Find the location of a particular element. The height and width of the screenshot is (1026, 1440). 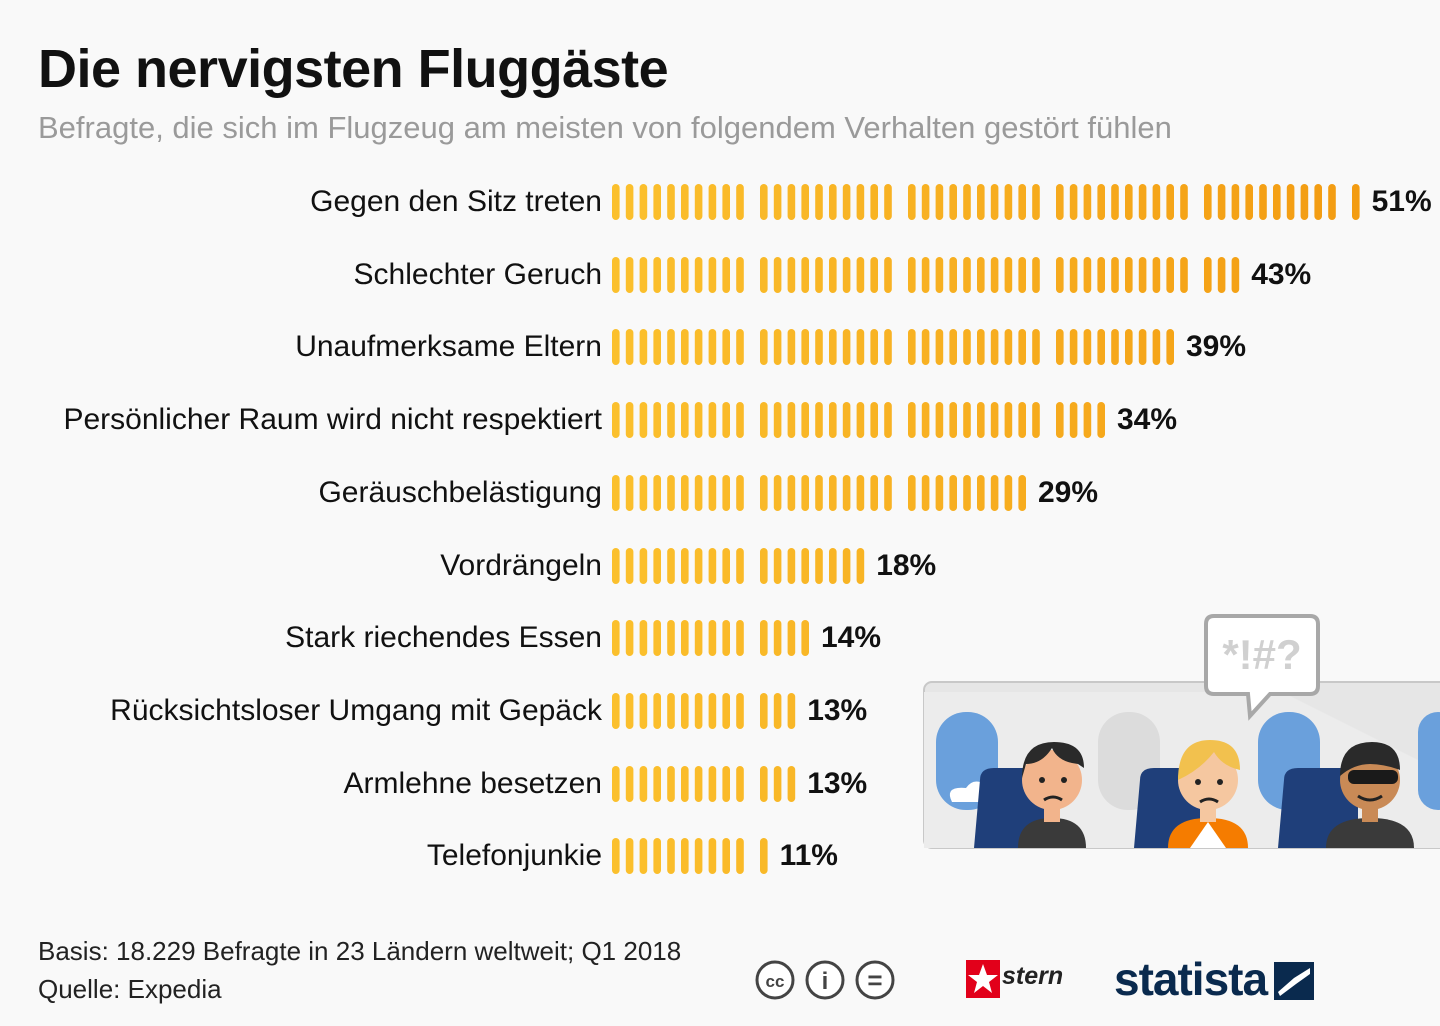

by-symbol: i is located at coordinates (825, 981).